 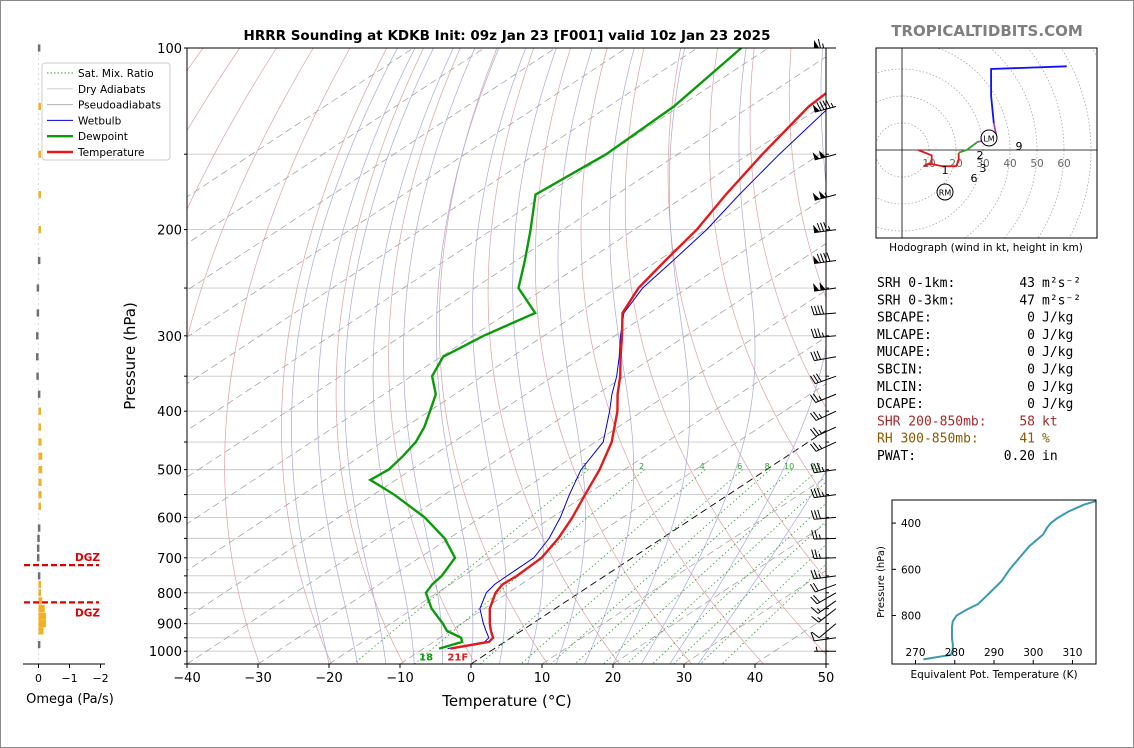 What do you see at coordinates (945, 192) in the screenshot?
I see `storm-motion-marker` at bounding box center [945, 192].